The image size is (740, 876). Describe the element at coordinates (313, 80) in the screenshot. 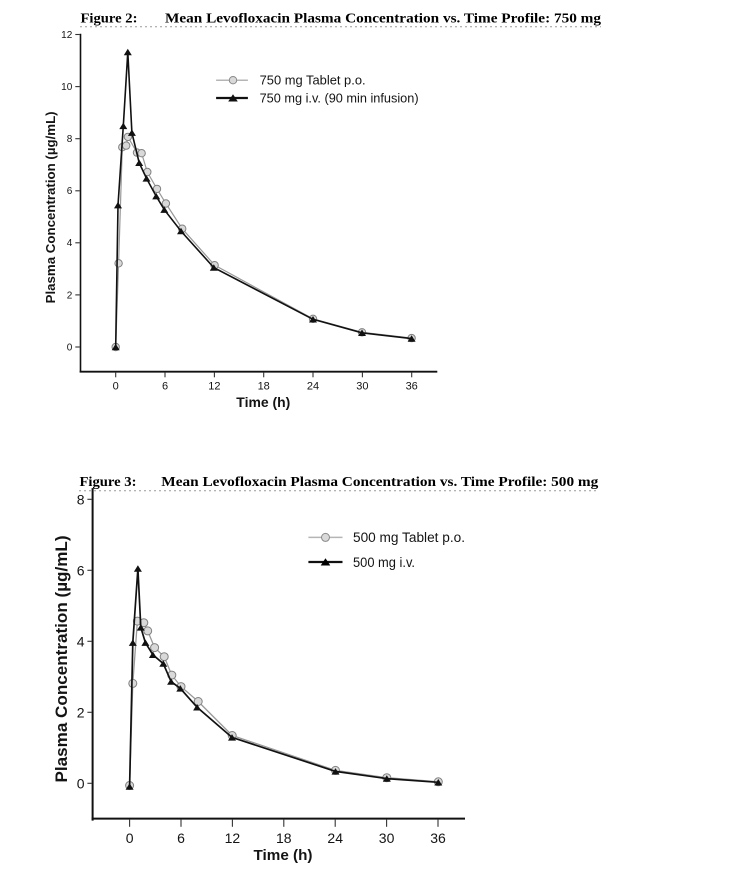

I see `svg-text: 750 mg Tablet p.o.` at that location.